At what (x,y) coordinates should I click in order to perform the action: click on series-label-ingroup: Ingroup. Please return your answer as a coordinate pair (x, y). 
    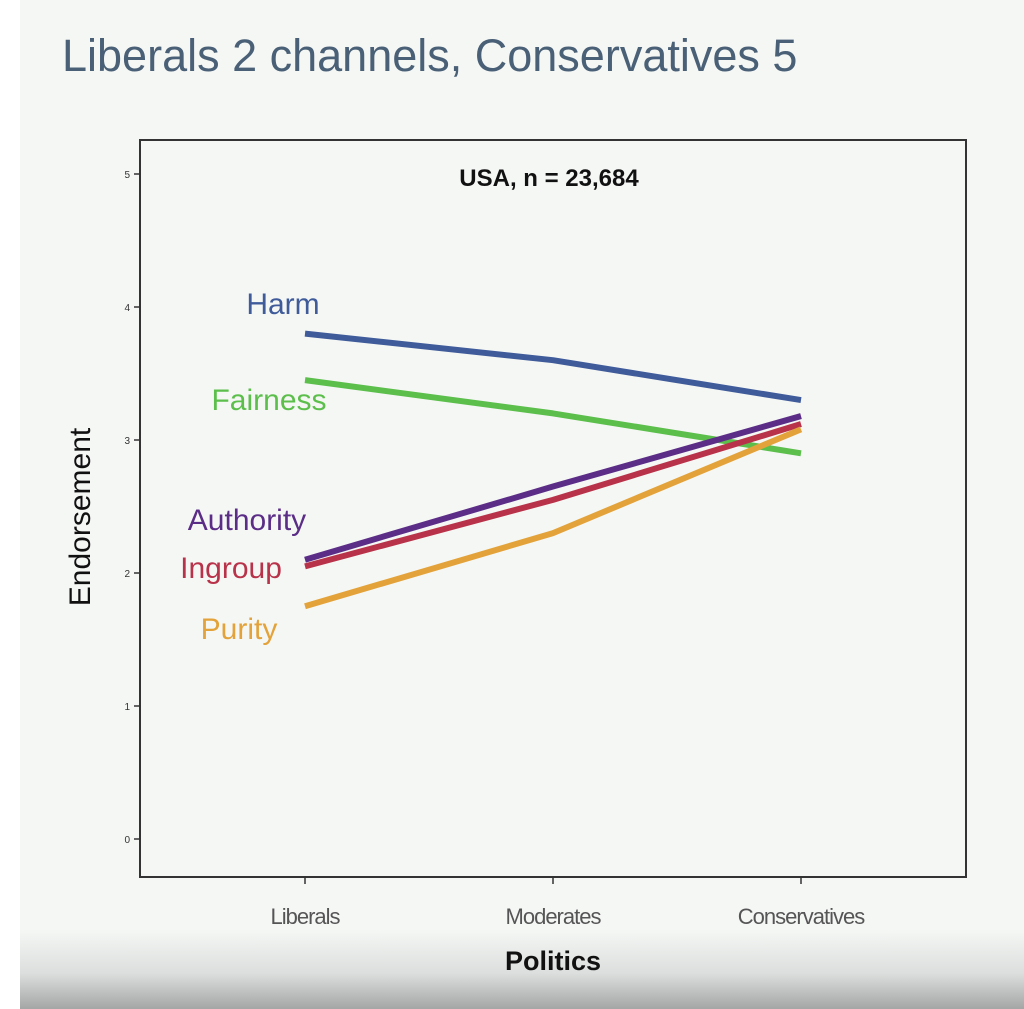
    Looking at the image, I should click on (231, 568).